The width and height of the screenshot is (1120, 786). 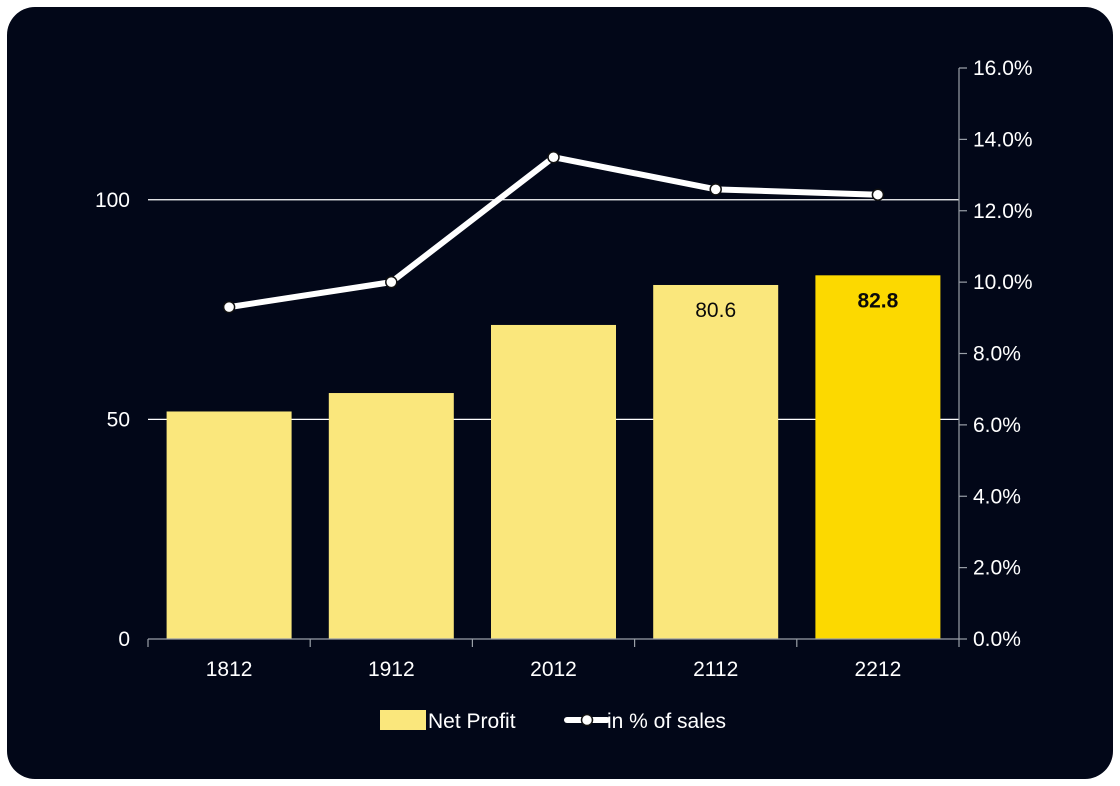 What do you see at coordinates (553, 157) in the screenshot?
I see `line-point-2012` at bounding box center [553, 157].